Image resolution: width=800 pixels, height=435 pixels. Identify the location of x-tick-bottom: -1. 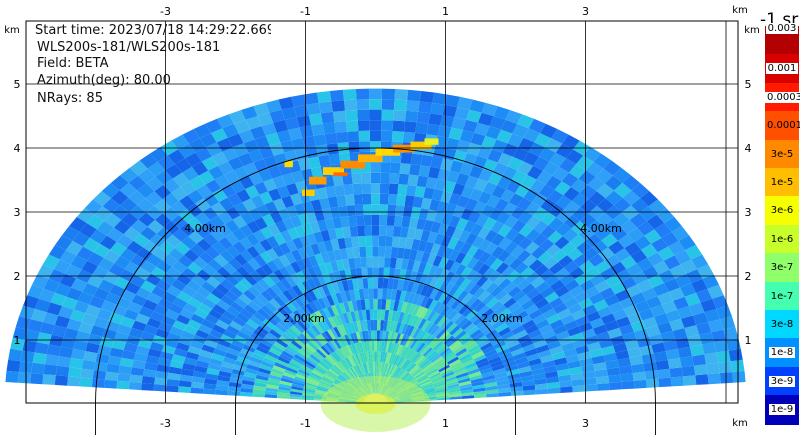
(305, 423).